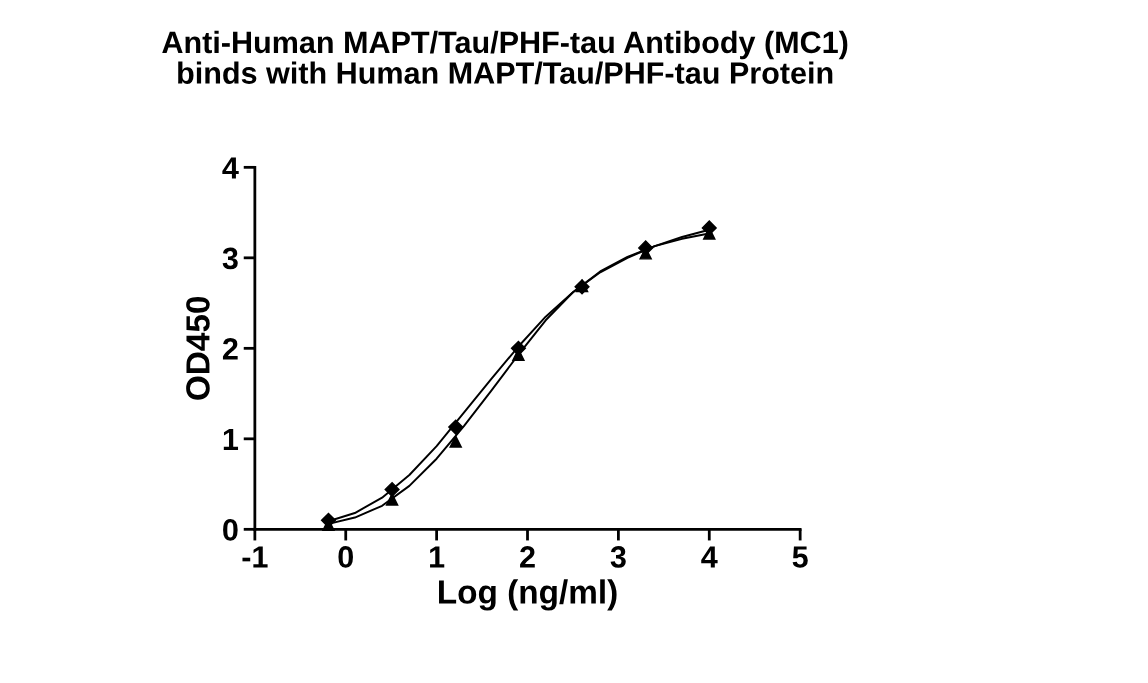 This screenshot has width=1148, height=683. Describe the element at coordinates (800, 557) in the screenshot. I see `x-tick-label: 5` at that location.